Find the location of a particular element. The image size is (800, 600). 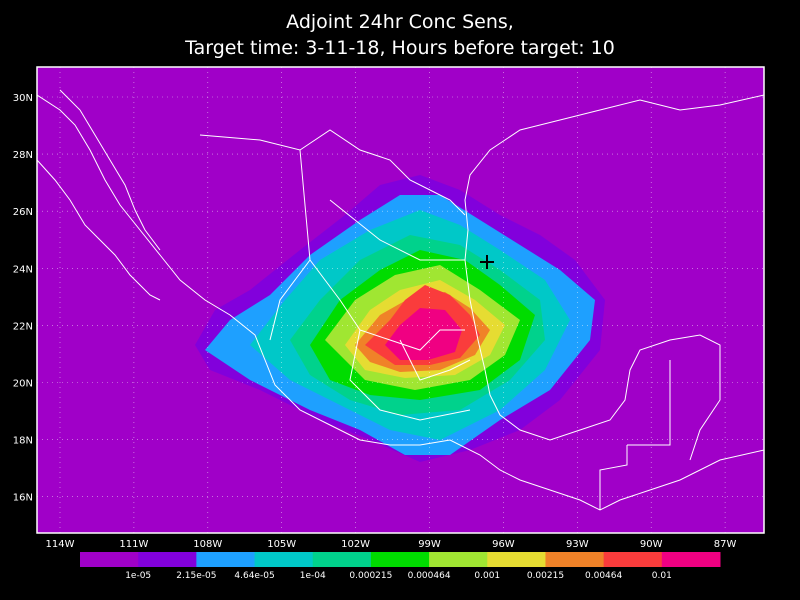

colorbar-label: 0.000215 is located at coordinates (370, 576).